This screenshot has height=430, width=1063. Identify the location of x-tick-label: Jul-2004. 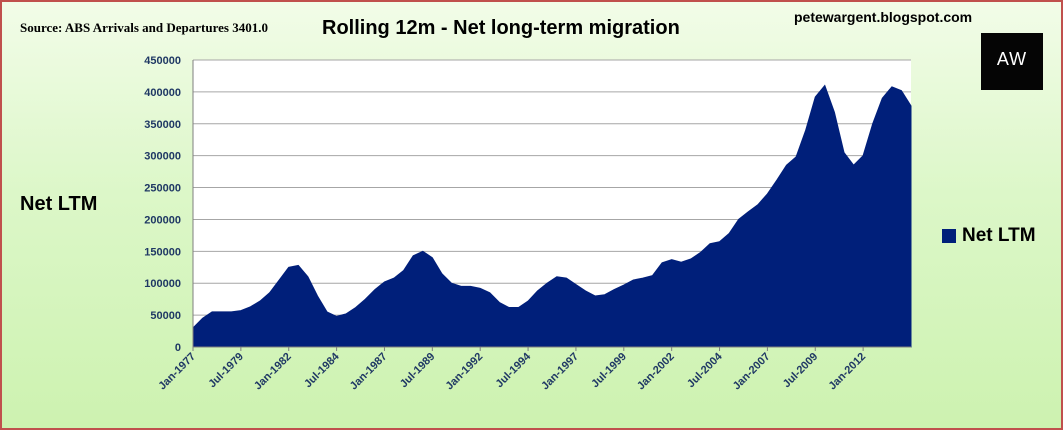
(705, 370).